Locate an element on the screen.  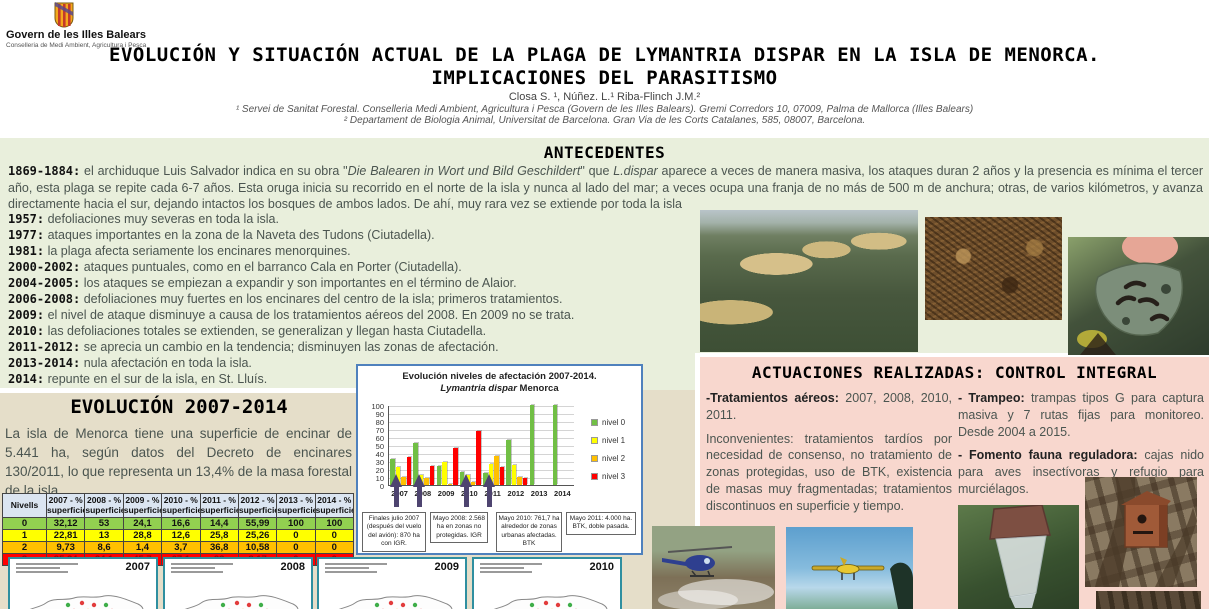
map-year-label: 2007 is located at coordinates (137, 567).